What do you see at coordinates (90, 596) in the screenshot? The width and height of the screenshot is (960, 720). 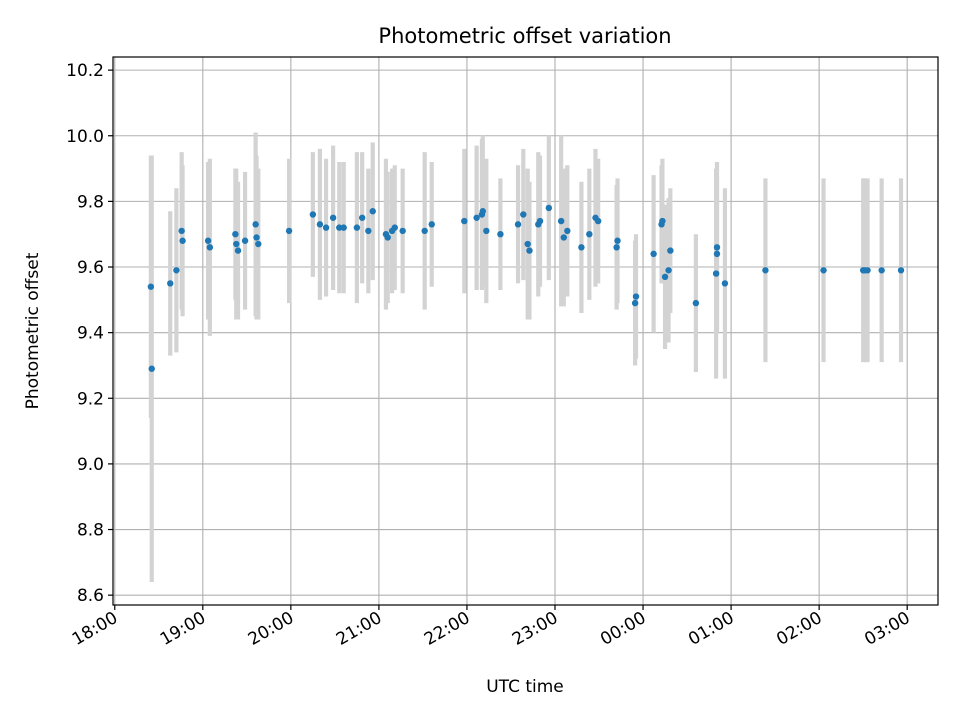 I see `y-tick-label: 8.6` at bounding box center [90, 596].